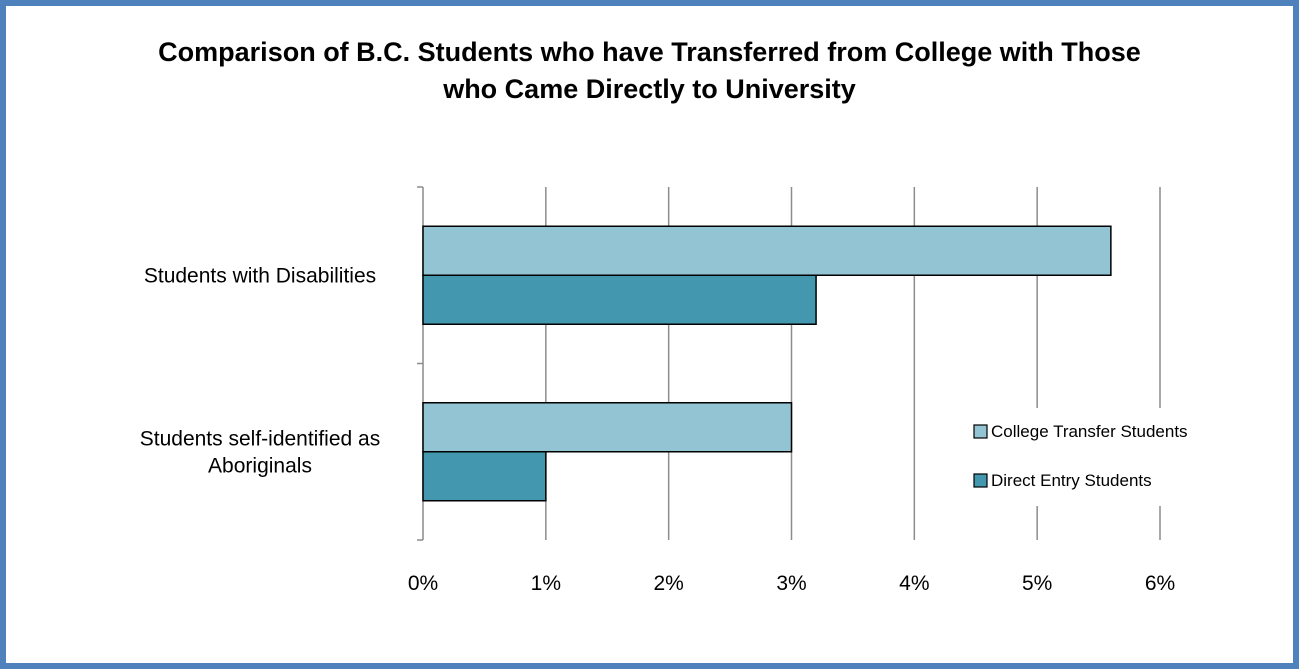 Image resolution: width=1299 pixels, height=669 pixels. Describe the element at coordinates (1071, 480) in the screenshot. I see `legend-label: Direct Entry Students` at that location.